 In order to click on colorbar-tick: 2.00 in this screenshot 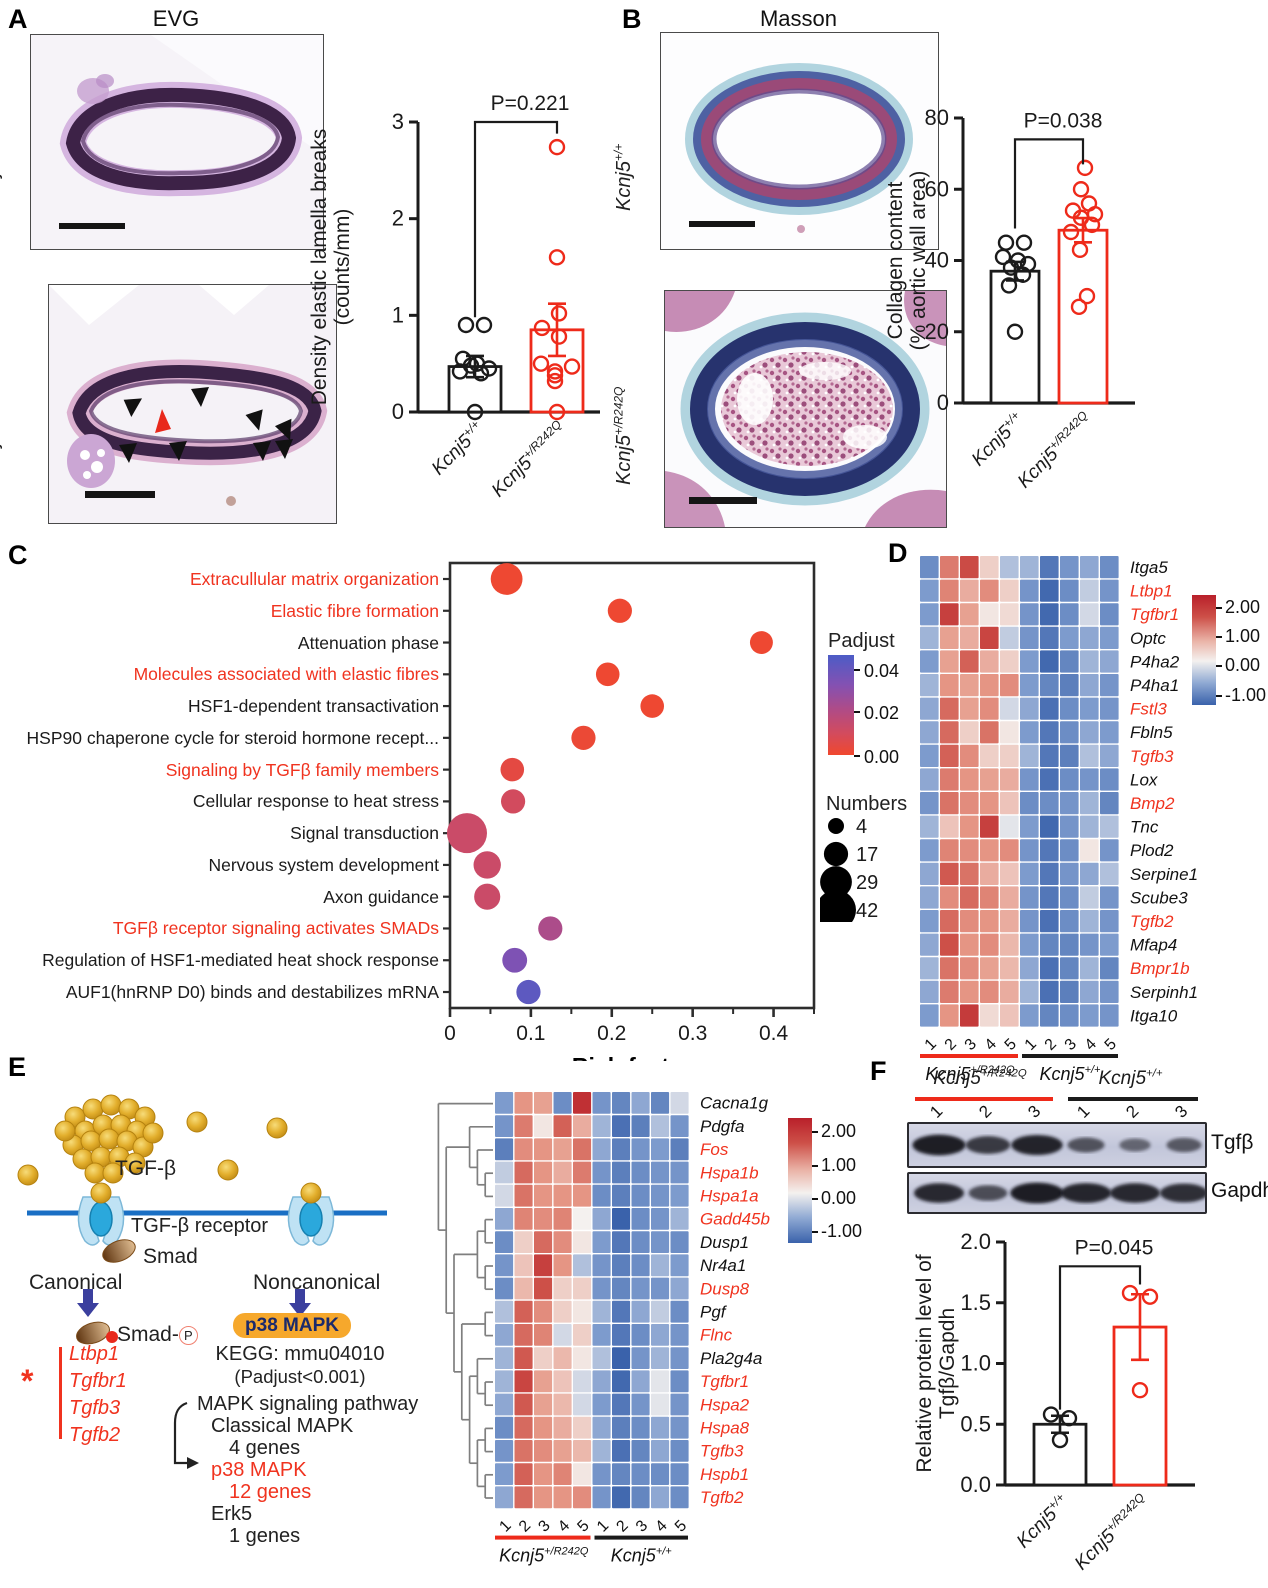, I will do `click(1243, 607)`.